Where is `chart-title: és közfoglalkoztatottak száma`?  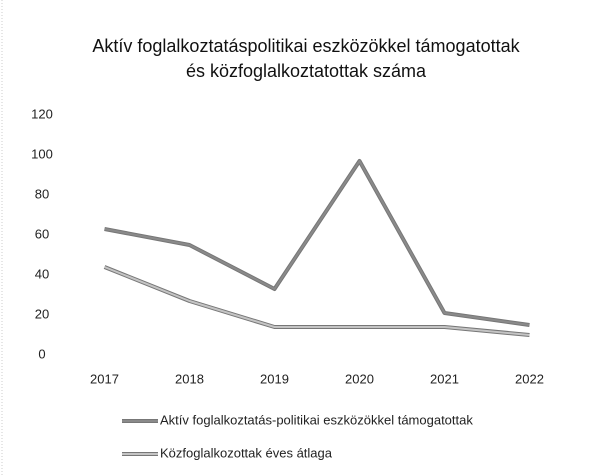 chart-title: és közfoglalkoztatottak száma is located at coordinates (306, 71).